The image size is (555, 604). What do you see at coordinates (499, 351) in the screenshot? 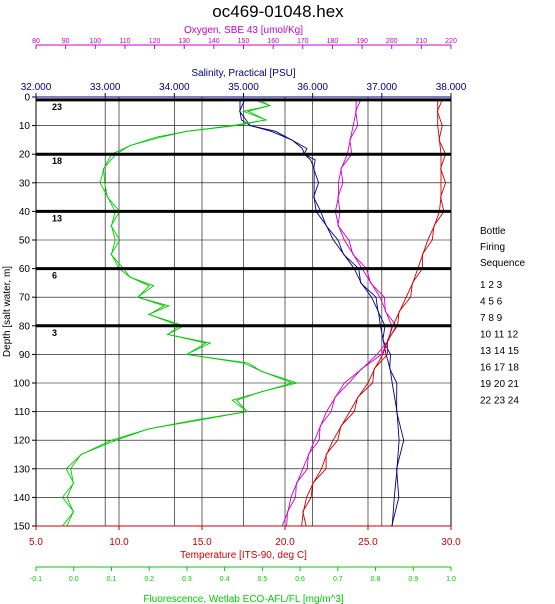
I see `legend-row: 13 14 15` at bounding box center [499, 351].